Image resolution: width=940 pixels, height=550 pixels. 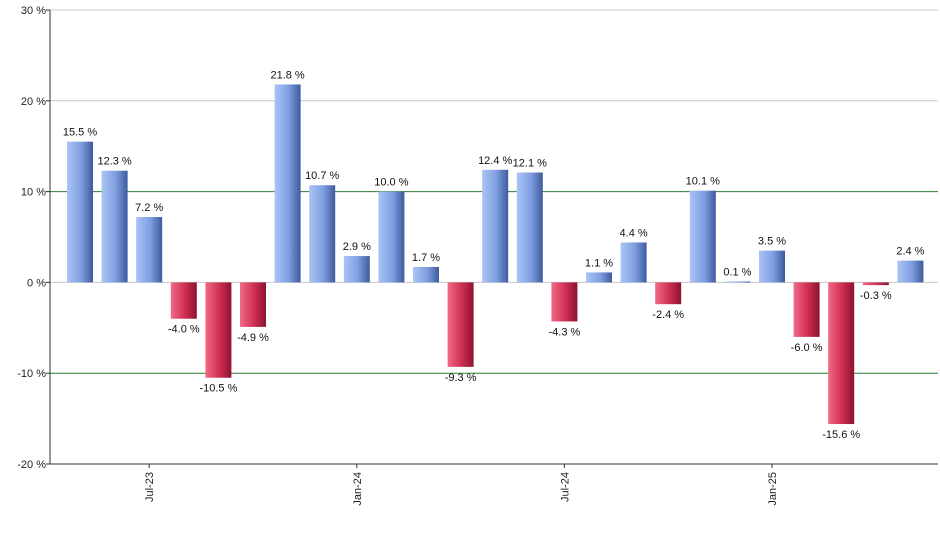 I want to click on bar-data-label: 7.2 %, so click(x=149, y=208).